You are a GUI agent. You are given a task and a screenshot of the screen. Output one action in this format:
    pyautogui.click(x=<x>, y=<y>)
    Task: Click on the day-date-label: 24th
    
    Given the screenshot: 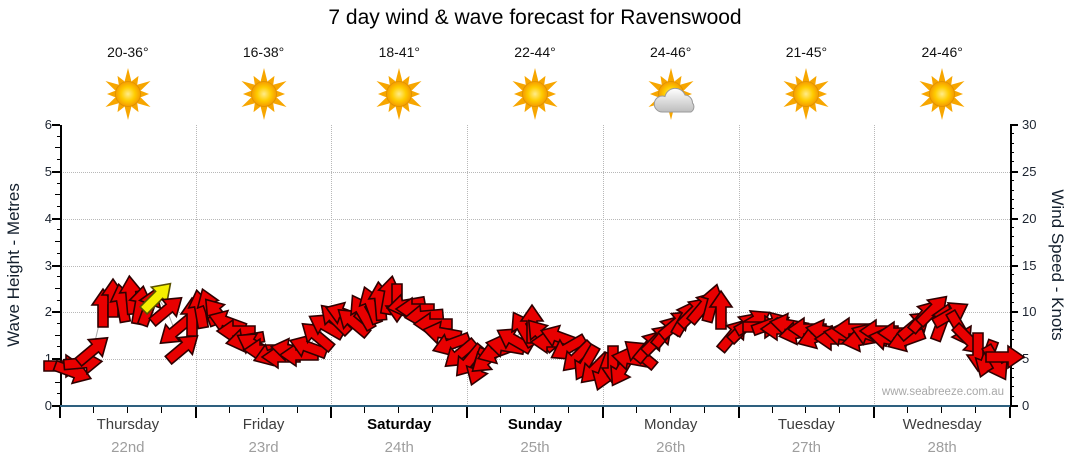 What is the action you would take?
    pyautogui.click(x=399, y=447)
    